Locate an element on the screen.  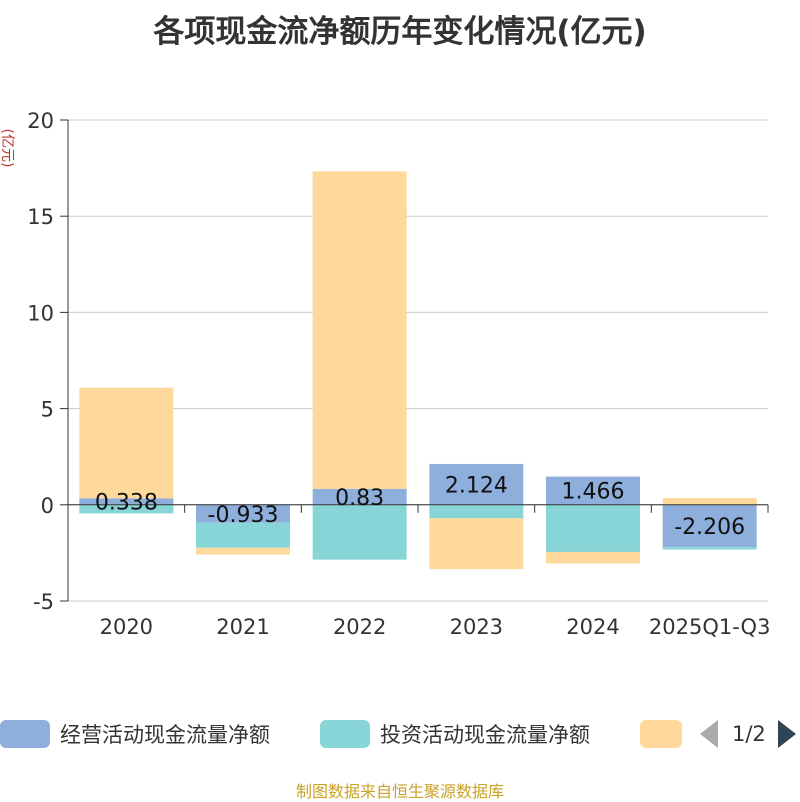
data-label-2024: 1.466 is located at coordinates (593, 492).